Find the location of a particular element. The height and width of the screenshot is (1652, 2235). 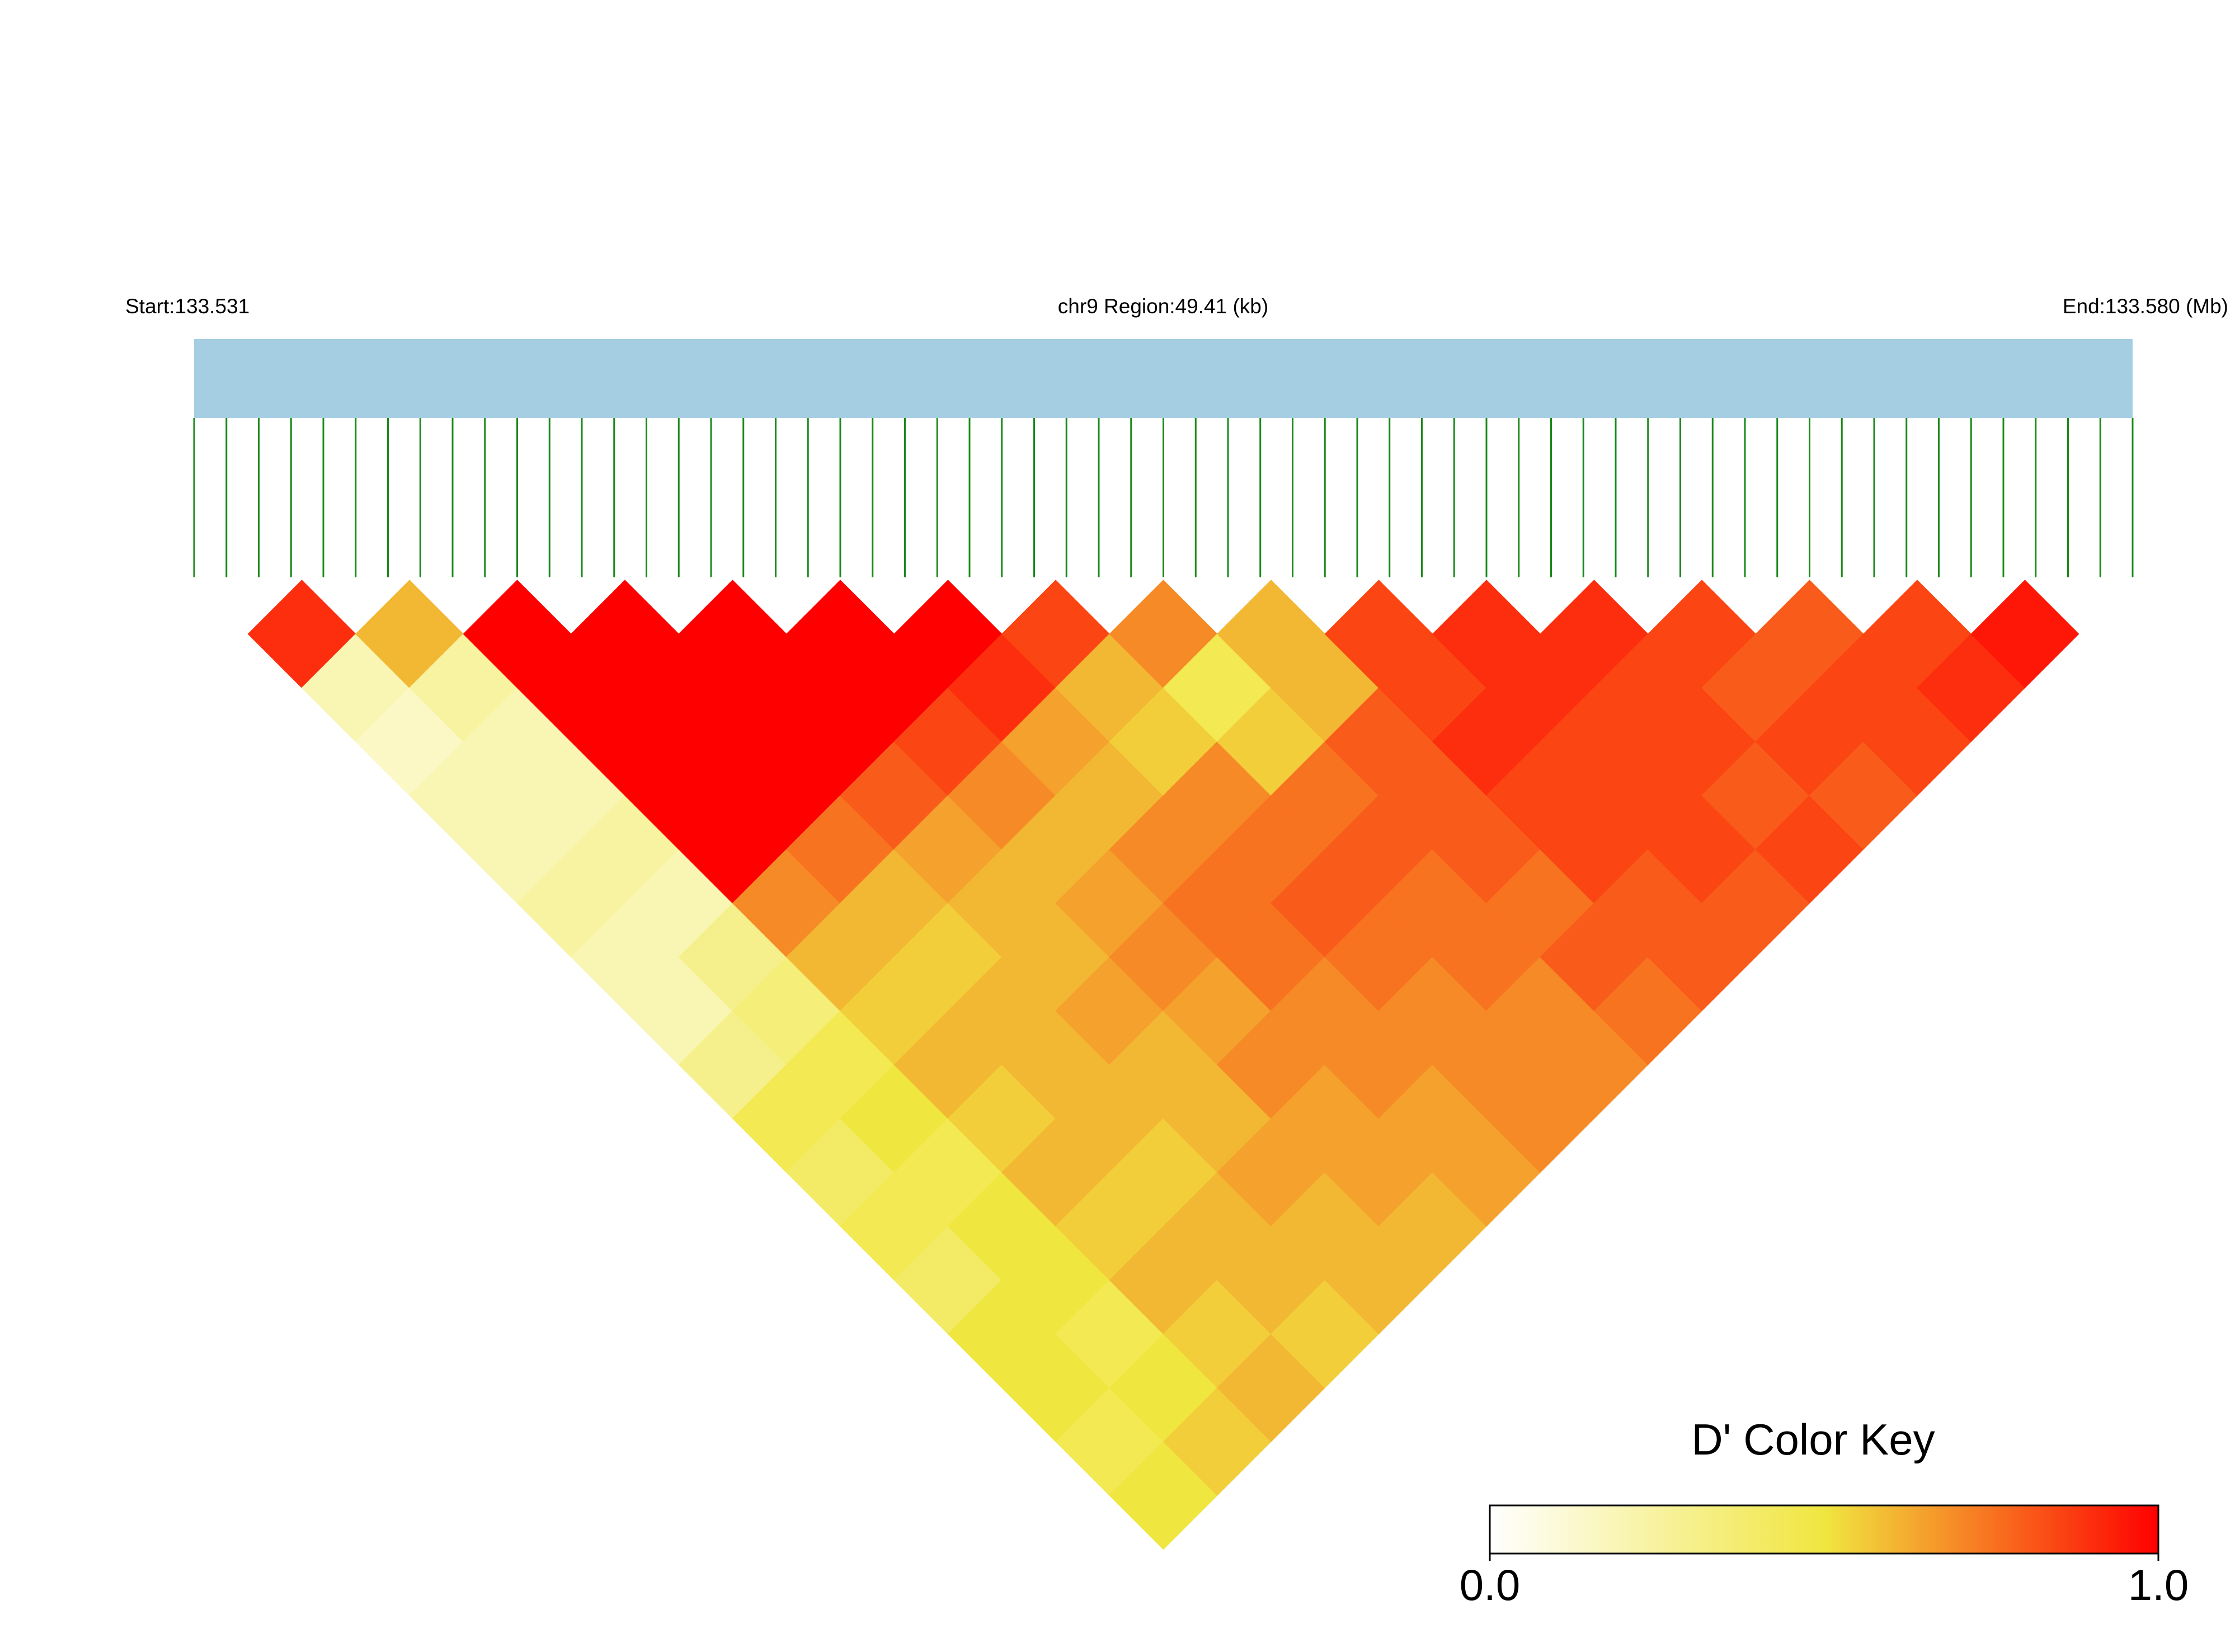

ld-cell is located at coordinates (2024, 634).